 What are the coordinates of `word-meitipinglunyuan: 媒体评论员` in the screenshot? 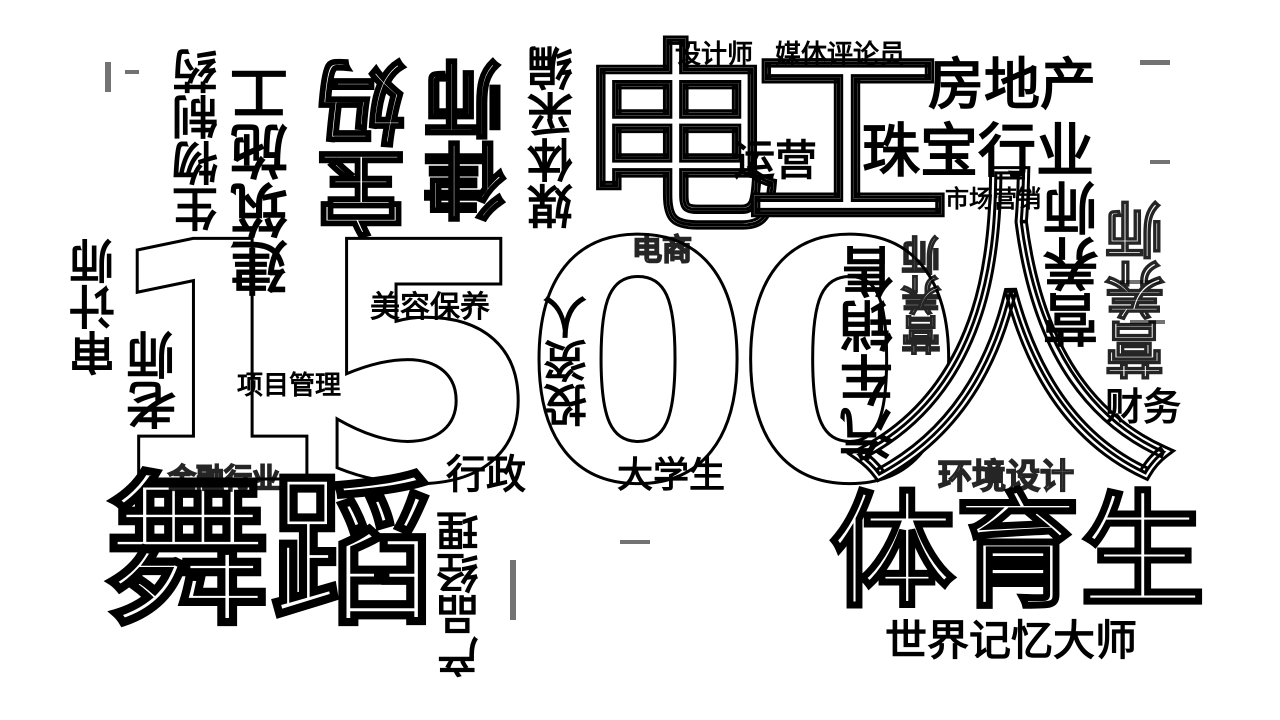 It's located at (840, 55).